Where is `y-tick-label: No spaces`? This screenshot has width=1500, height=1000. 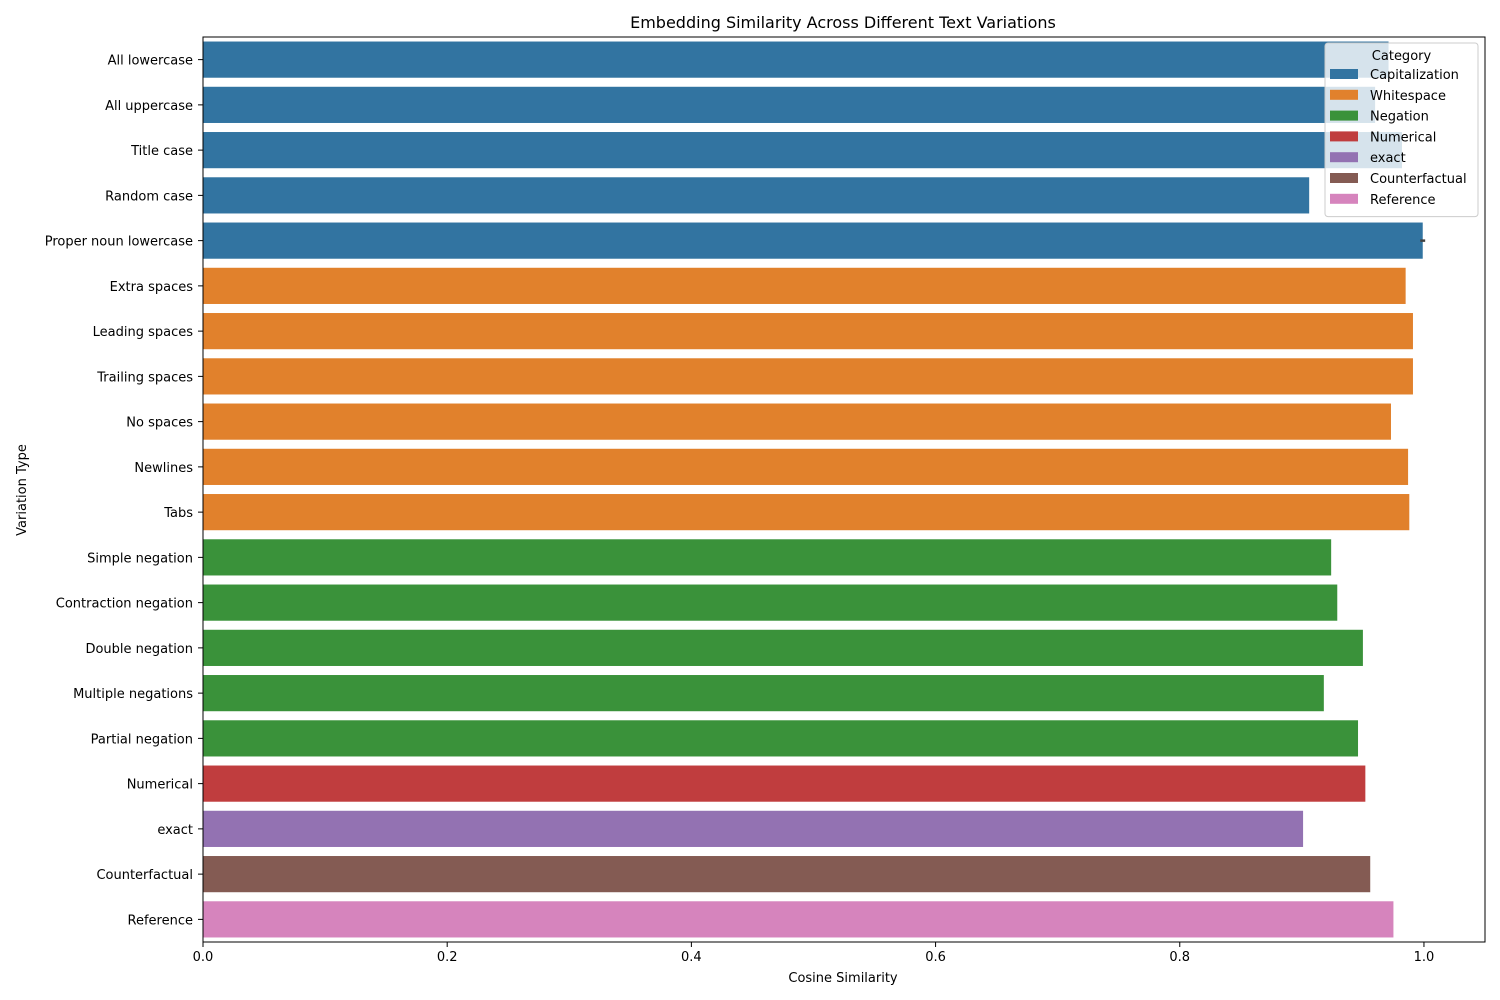 y-tick-label: No spaces is located at coordinates (159, 423).